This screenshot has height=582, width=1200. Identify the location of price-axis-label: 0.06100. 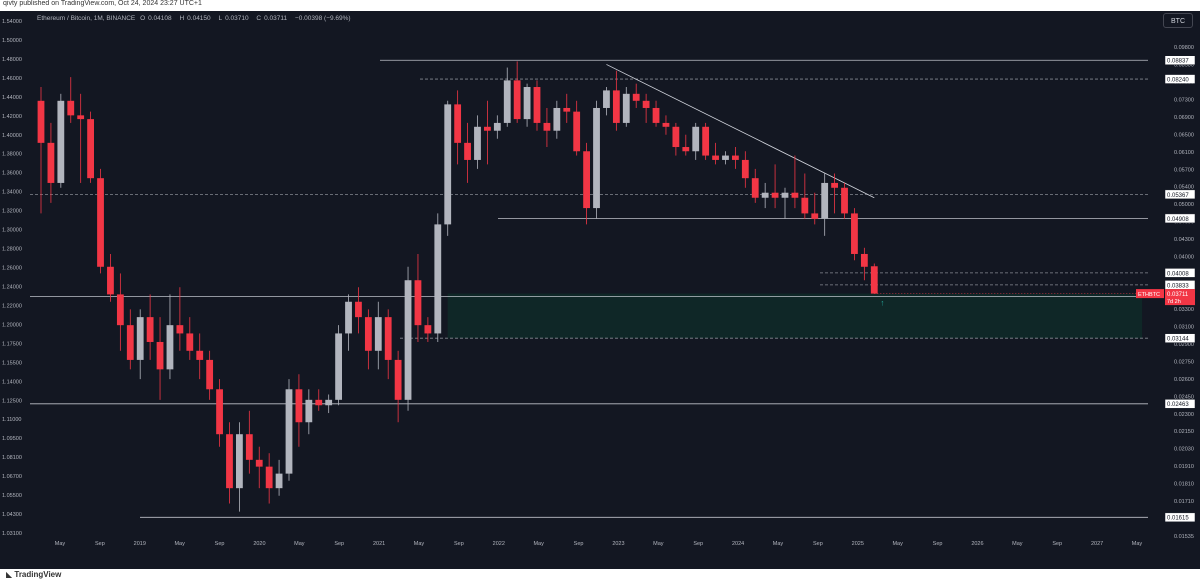
(1184, 153).